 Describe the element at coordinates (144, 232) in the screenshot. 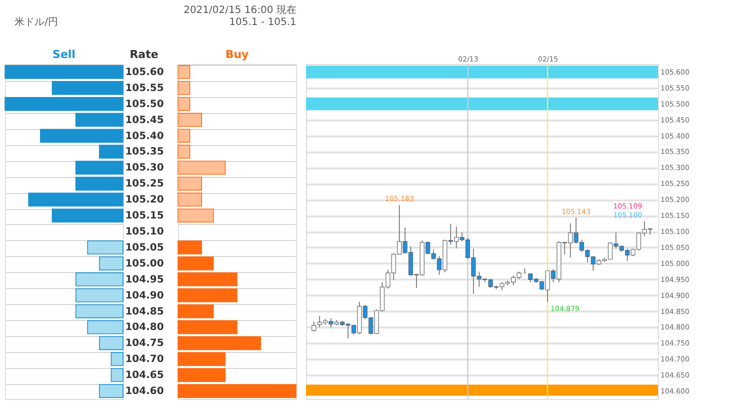

I see `y-tick-label: 105.10` at that location.